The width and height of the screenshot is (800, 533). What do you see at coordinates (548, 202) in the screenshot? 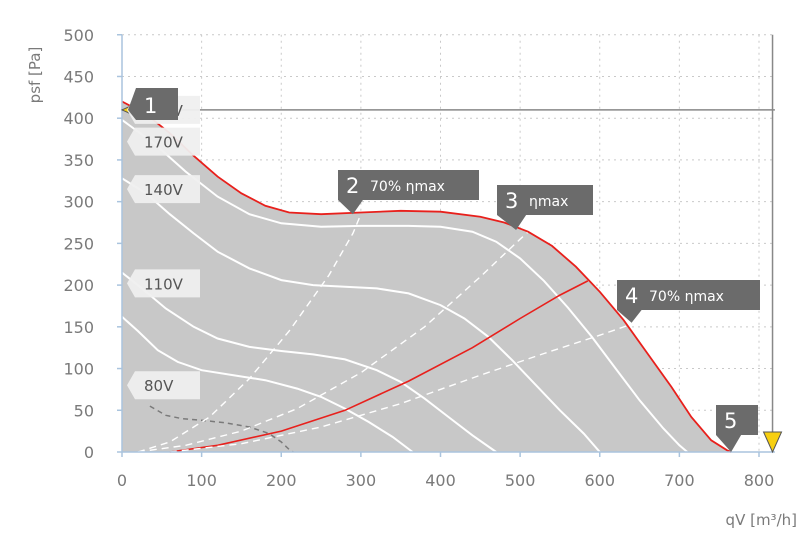
I see `marker-3-text: ηmax` at bounding box center [548, 202].